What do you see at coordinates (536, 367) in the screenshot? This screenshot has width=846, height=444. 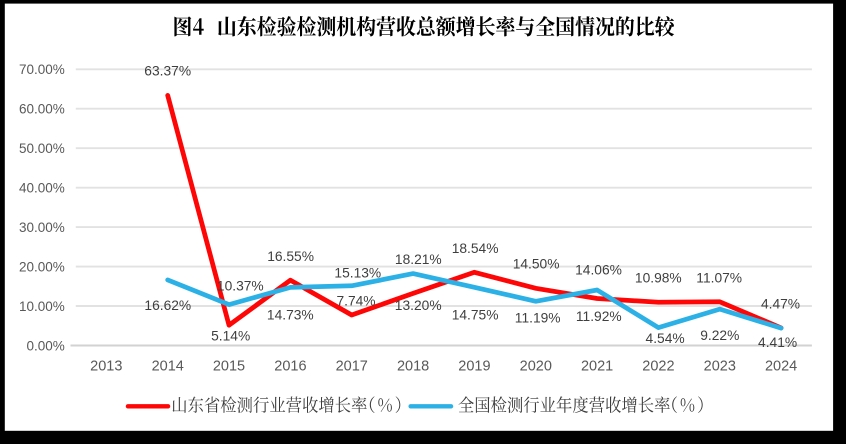 I see `svg-text: 2020` at bounding box center [536, 367].